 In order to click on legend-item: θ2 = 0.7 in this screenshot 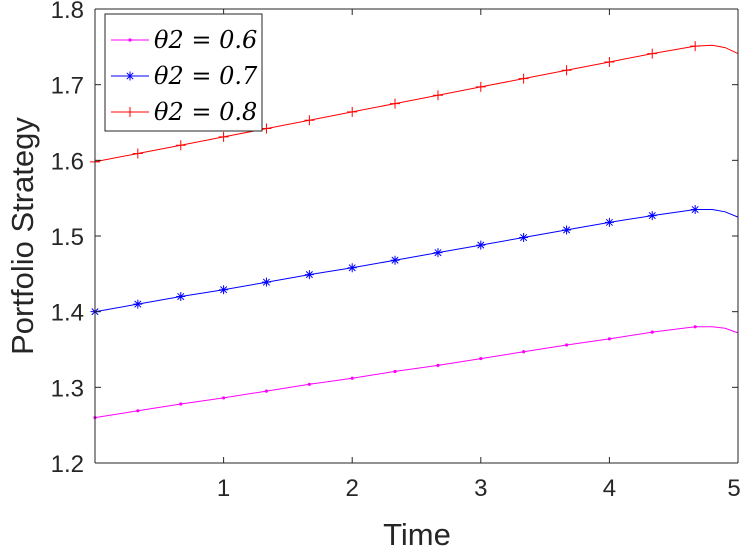, I will do `click(184, 76)`.